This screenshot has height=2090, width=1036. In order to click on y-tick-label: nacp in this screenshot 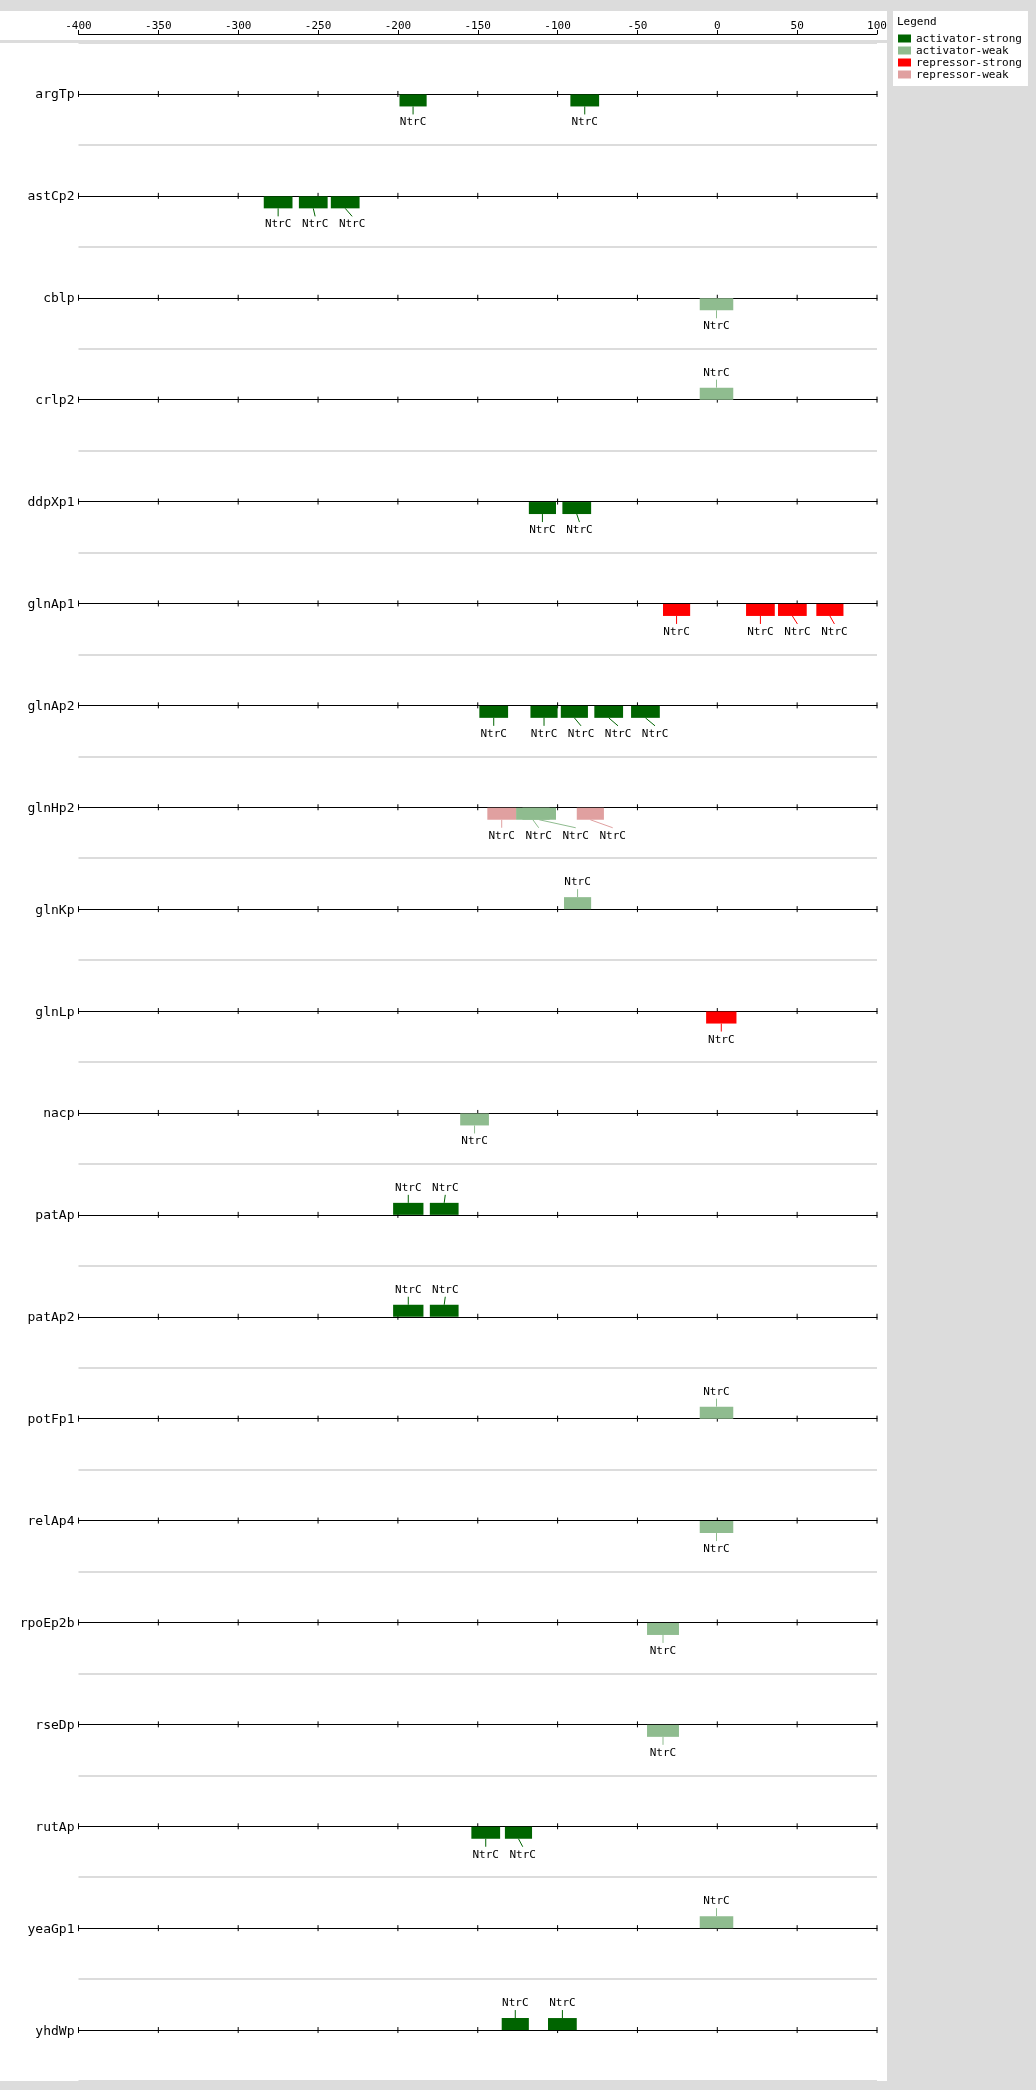, I will do `click(59, 1113)`.